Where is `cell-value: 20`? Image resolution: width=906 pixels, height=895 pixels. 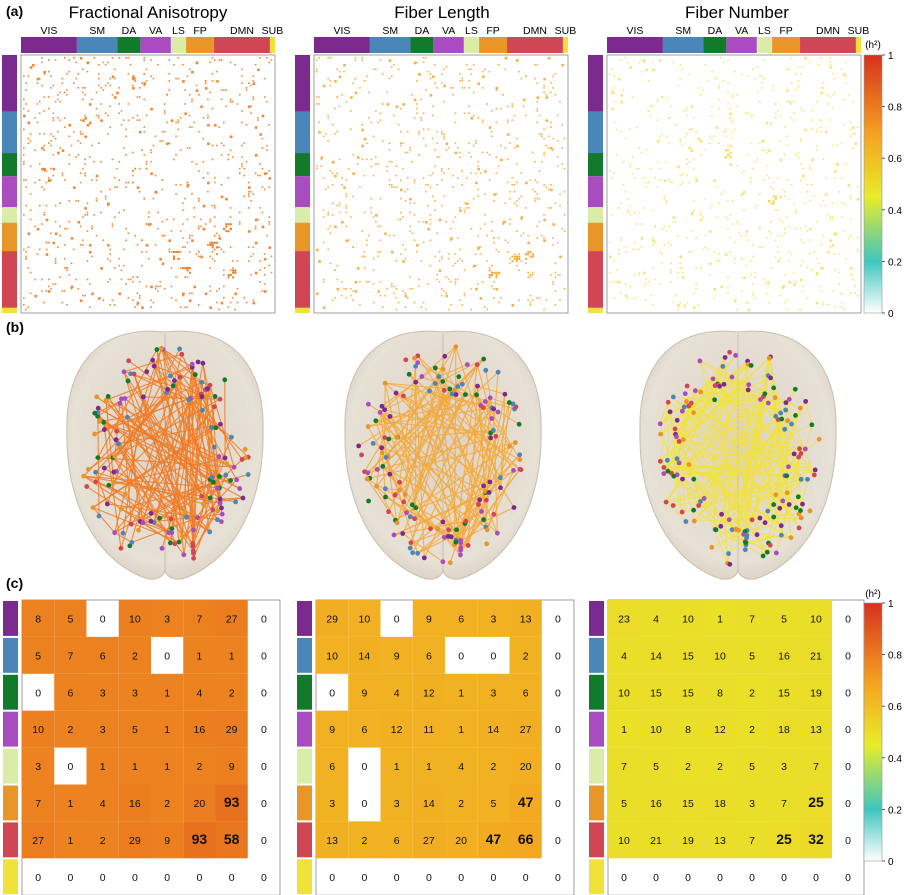 cell-value: 20 is located at coordinates (526, 767).